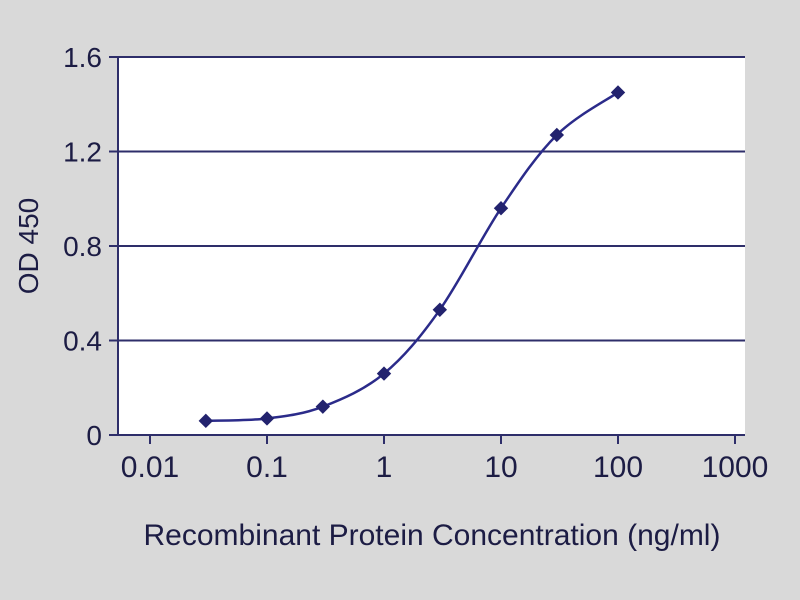  What do you see at coordinates (150, 467) in the screenshot?
I see `x-tick-label: 0.01` at bounding box center [150, 467].